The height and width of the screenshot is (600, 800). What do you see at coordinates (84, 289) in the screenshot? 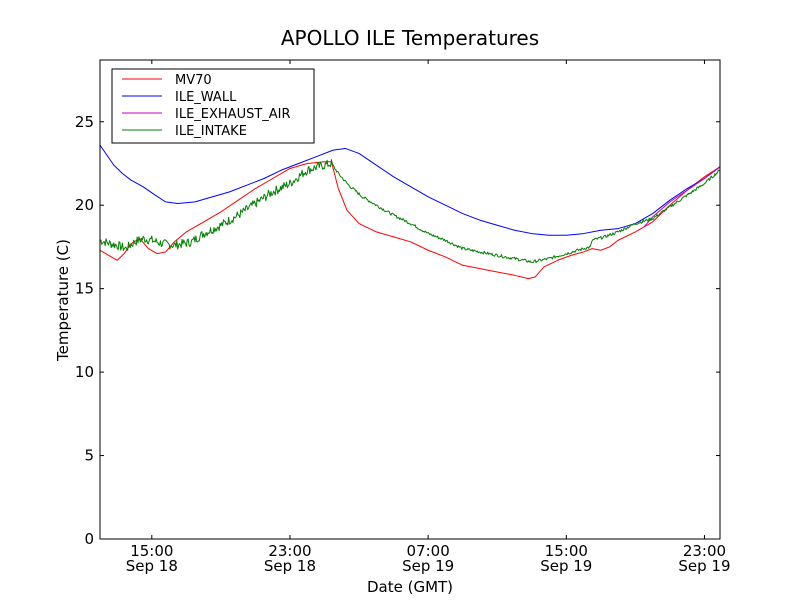
I see `y-tick-label: 15` at bounding box center [84, 289].